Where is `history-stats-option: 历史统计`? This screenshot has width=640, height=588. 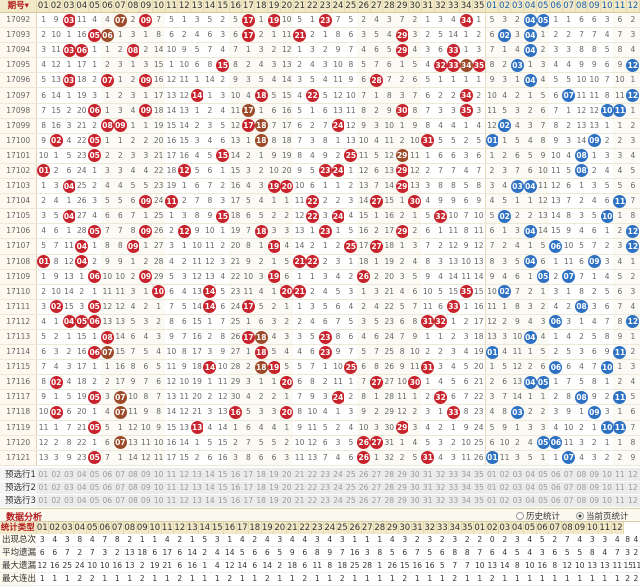
history-stats-option: 历史统计 is located at coordinates (538, 516).